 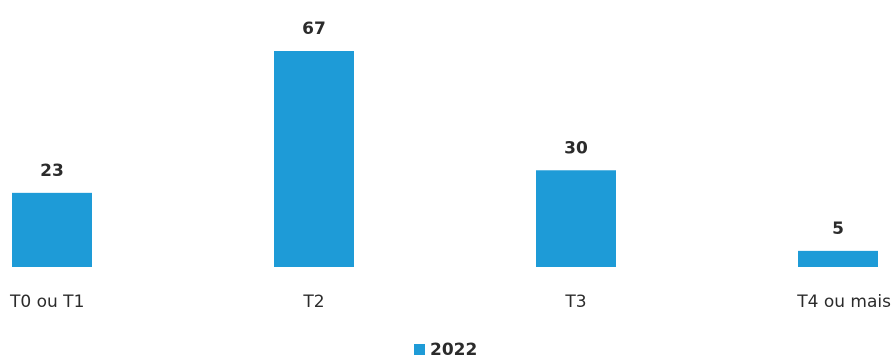 What do you see at coordinates (575, 302) in the screenshot?
I see `x-tick-label: T3` at bounding box center [575, 302].